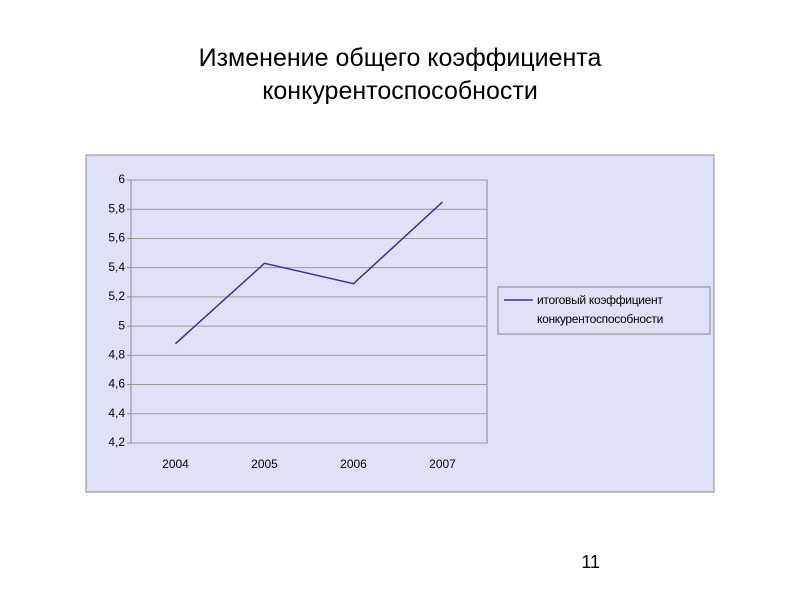  What do you see at coordinates (121, 325) in the screenshot?
I see `y-tick-label: 5` at bounding box center [121, 325].